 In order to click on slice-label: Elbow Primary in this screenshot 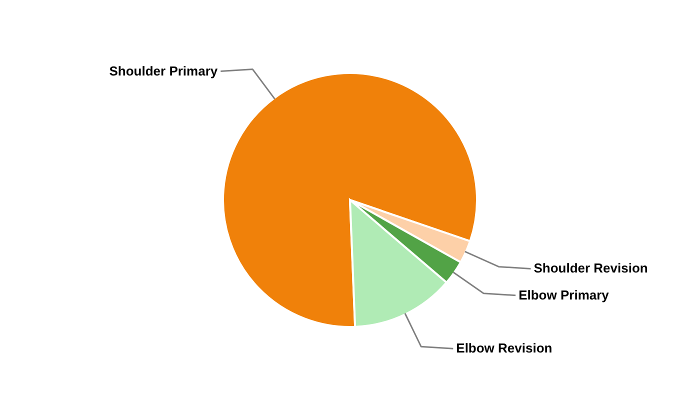, I will do `click(564, 294)`.